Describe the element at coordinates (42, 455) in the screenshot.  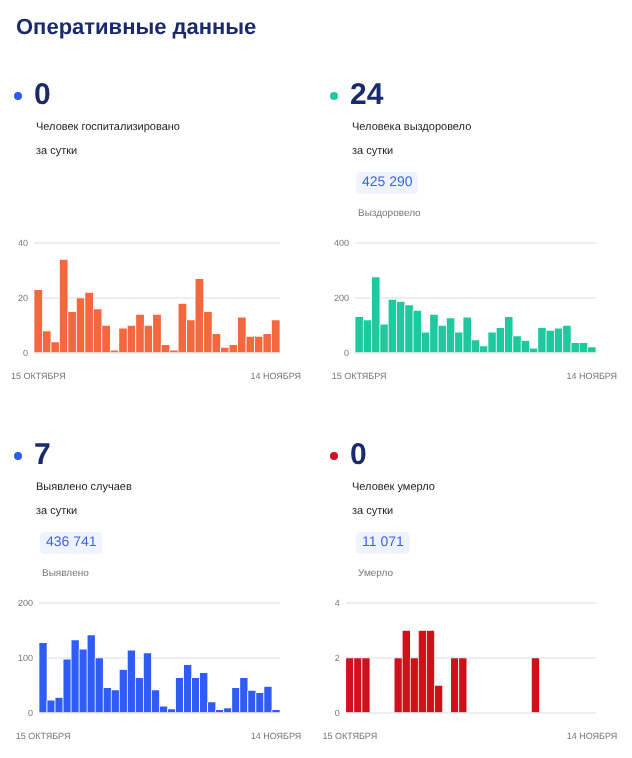
I see `text: 7` at that location.